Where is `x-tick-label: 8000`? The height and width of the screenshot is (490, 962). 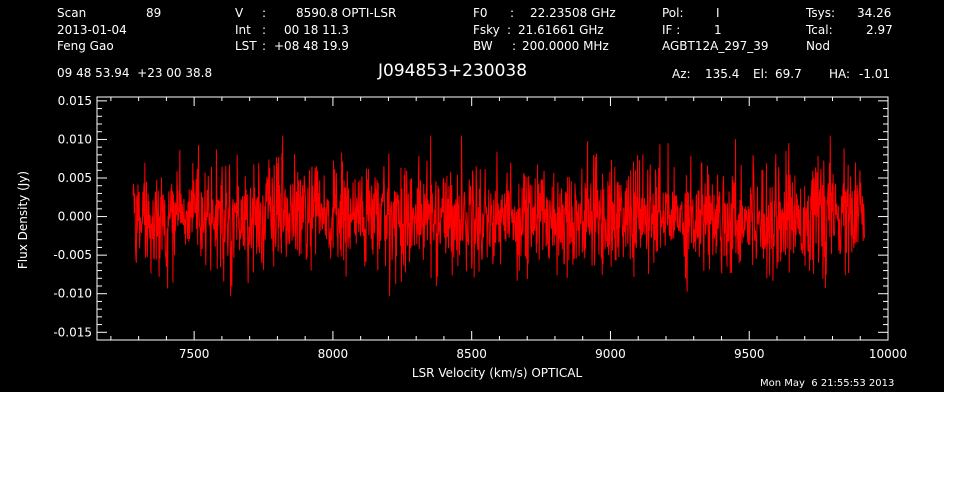 x-tick-label: 8000 is located at coordinates (333, 354).